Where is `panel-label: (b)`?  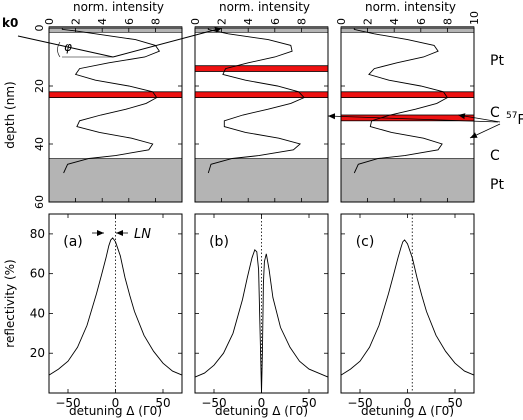 panel-label: (b) is located at coordinates (219, 242).